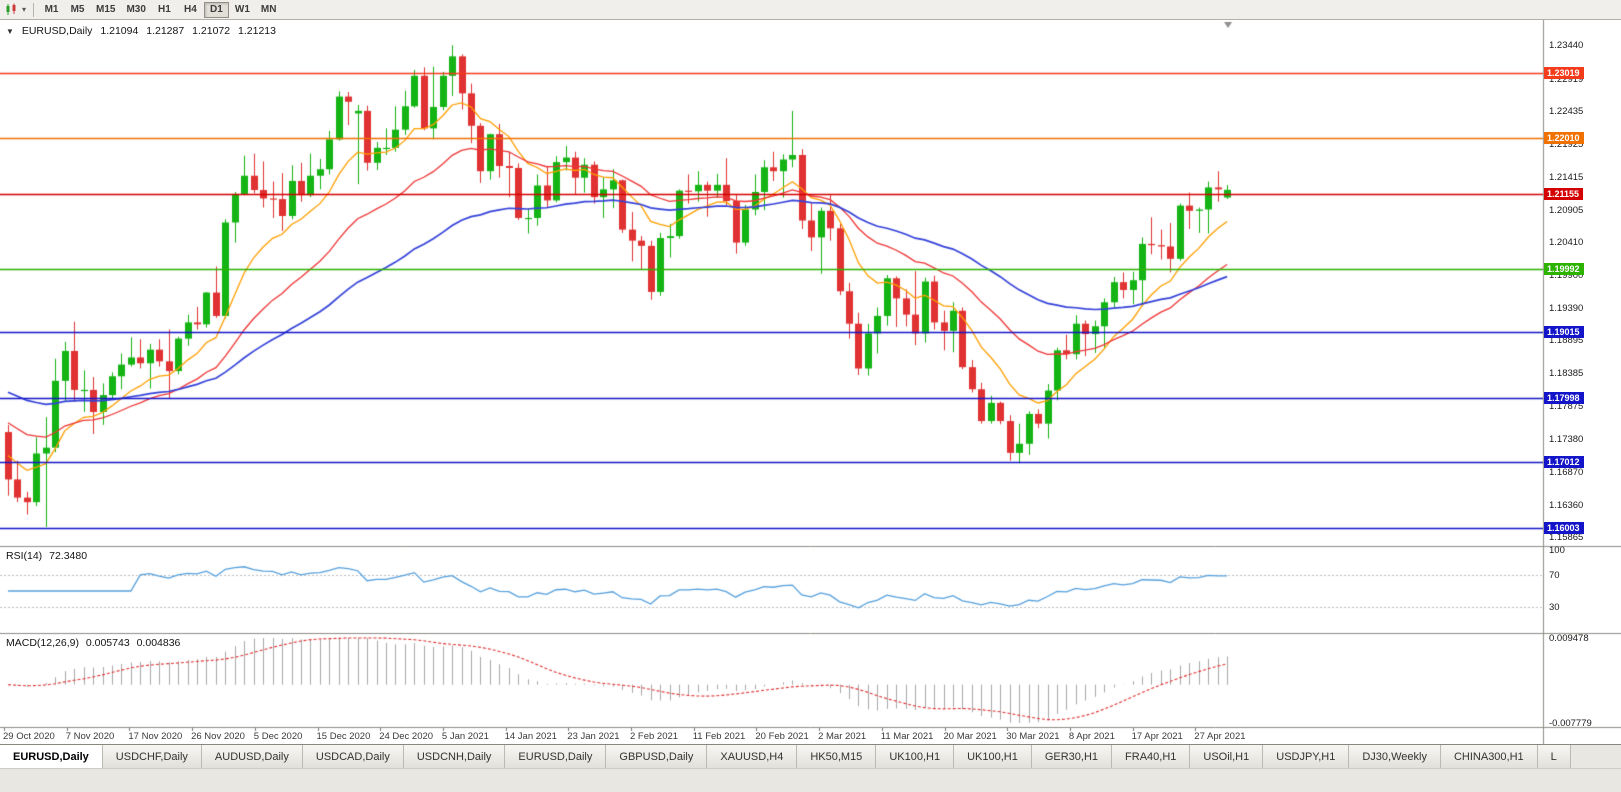  I want to click on rsi-axis-tick: 100, so click(1557, 550).